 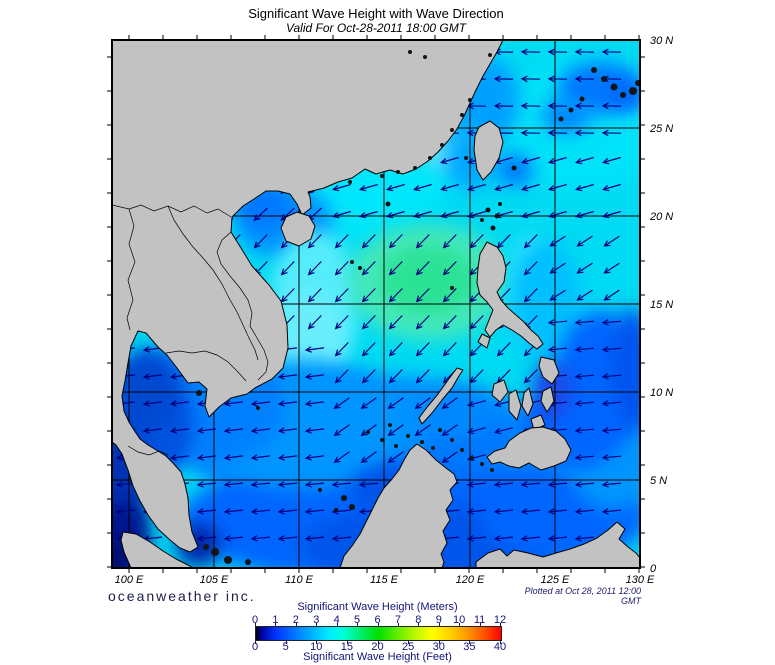 What do you see at coordinates (377, 647) in the screenshot?
I see `feet-tick-label: 20` at bounding box center [377, 647].